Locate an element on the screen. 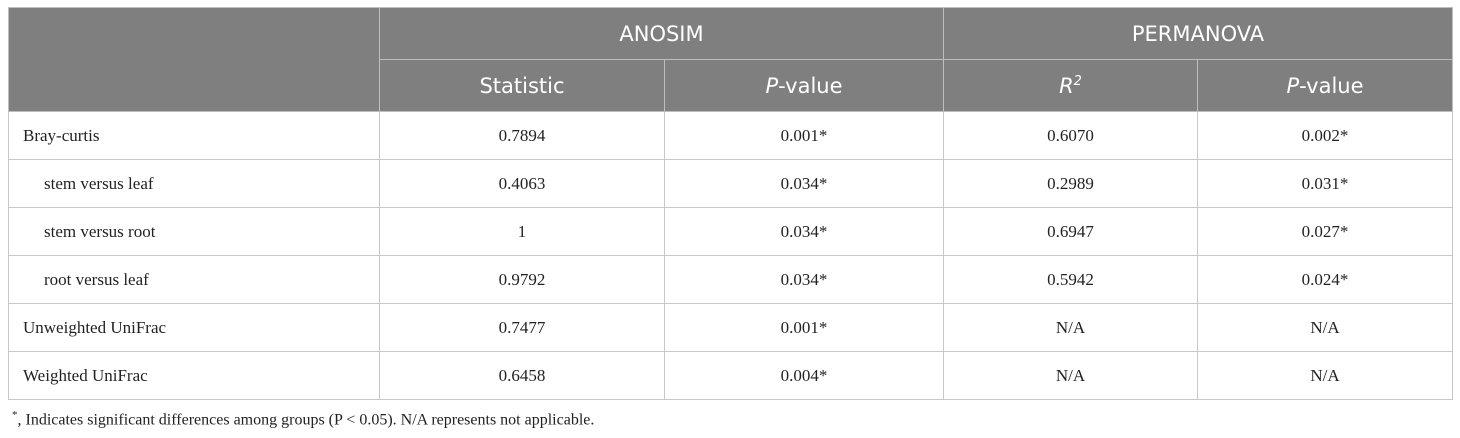 This screenshot has height=438, width=1460. cell: 0.031* is located at coordinates (1325, 183).